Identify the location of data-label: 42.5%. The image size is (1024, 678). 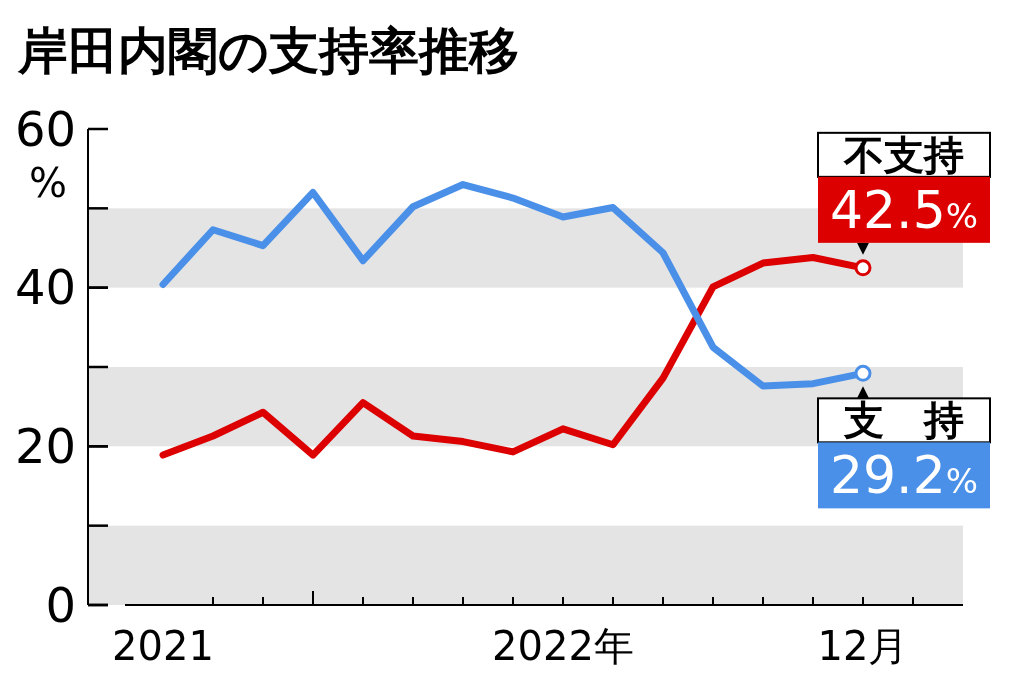
(904, 209).